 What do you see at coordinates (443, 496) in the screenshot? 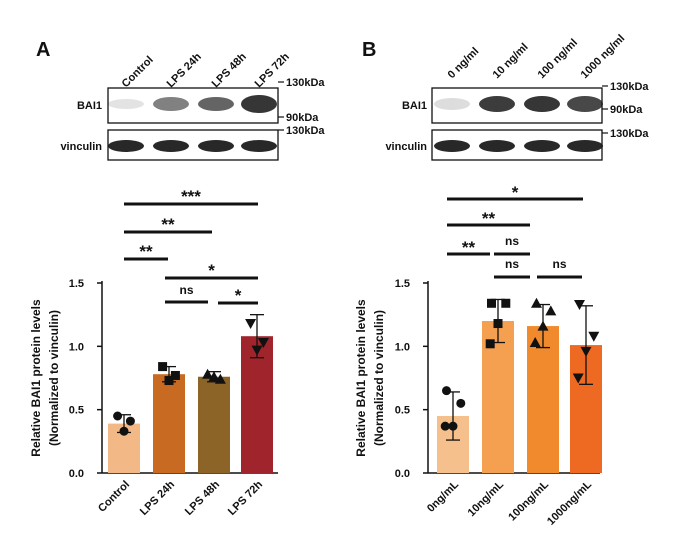
I see `x-tick-label: 0ng/mL` at bounding box center [443, 496].